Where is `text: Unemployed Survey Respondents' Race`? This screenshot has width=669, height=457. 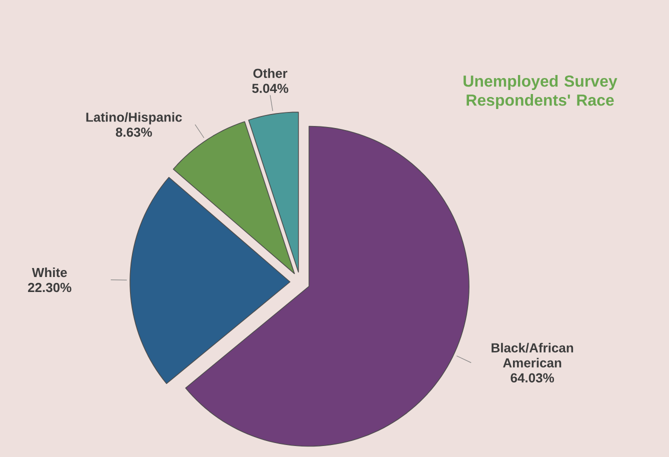
text: Unemployed Survey Respondents' Race is located at coordinates (541, 92).